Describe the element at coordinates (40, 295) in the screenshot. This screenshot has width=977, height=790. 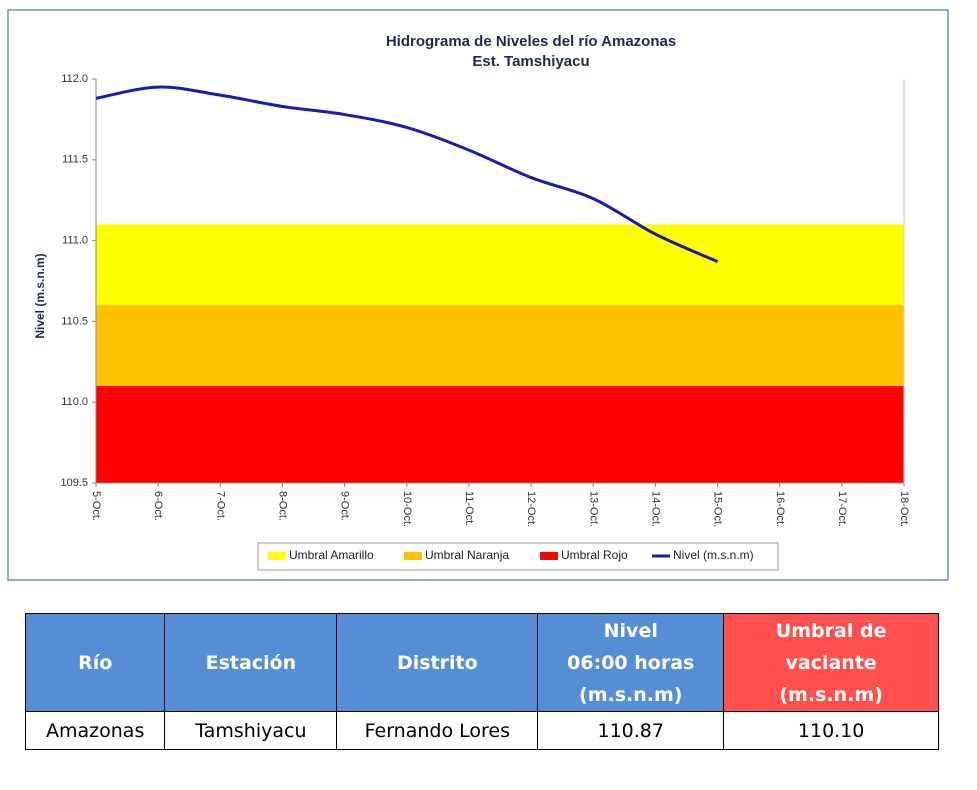
I see `y-axis-label: Nivel (m.s.n.m)` at that location.